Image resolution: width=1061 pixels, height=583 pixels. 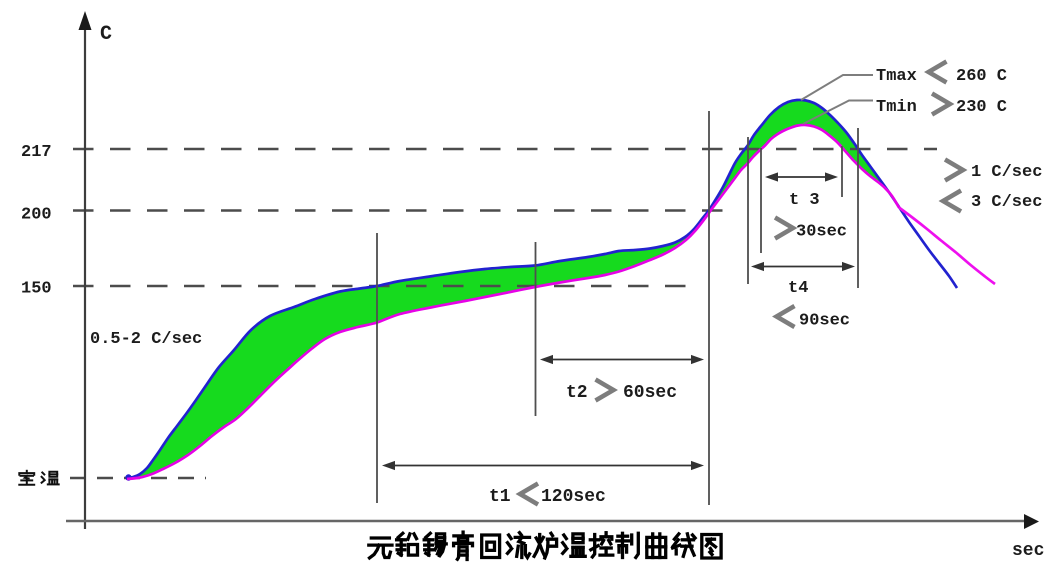 I want to click on svg-text: 90sec, so click(x=824, y=321).